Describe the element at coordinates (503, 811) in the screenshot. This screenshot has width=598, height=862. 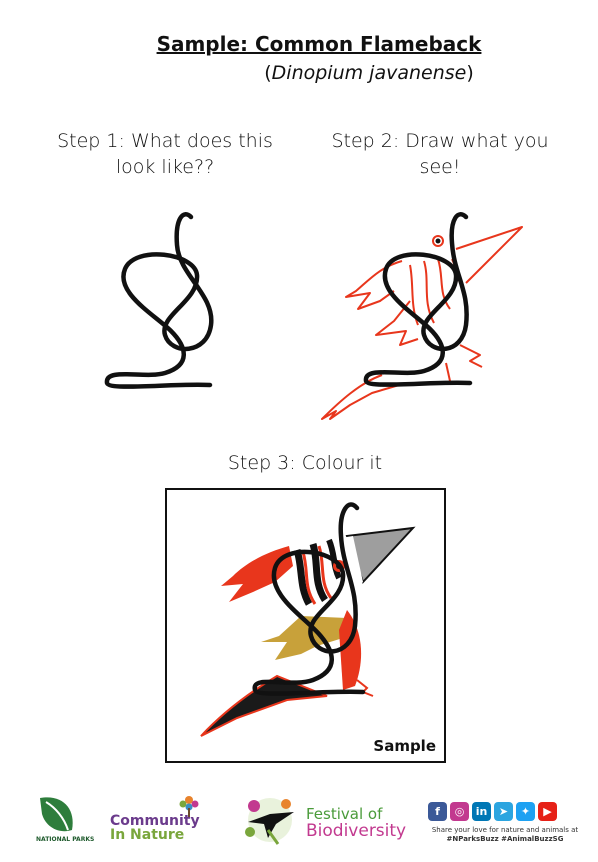
I see `telegram-icon: ➤` at that location.